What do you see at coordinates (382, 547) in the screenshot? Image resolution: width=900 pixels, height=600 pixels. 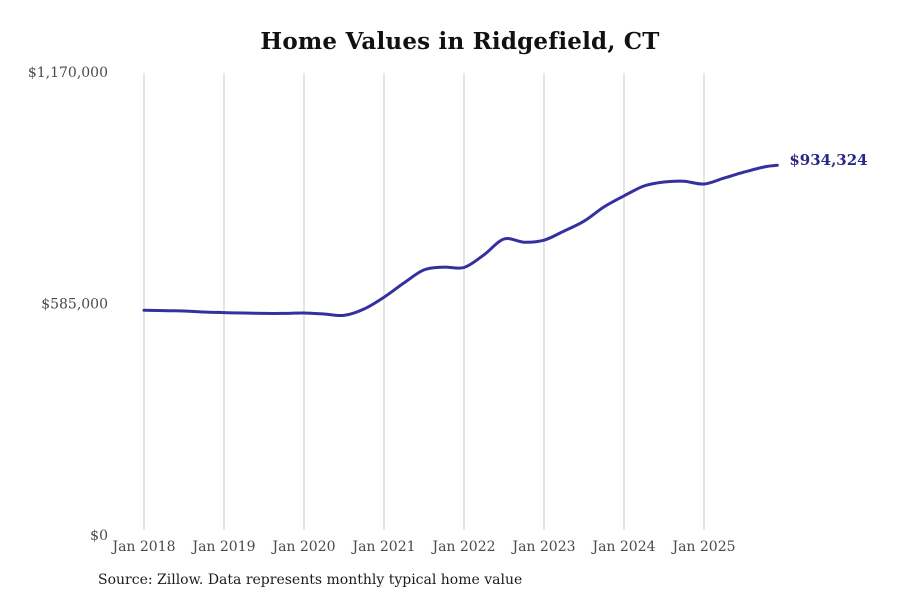 I see `x-axis-tick-label: Jan 2021` at bounding box center [382, 547].